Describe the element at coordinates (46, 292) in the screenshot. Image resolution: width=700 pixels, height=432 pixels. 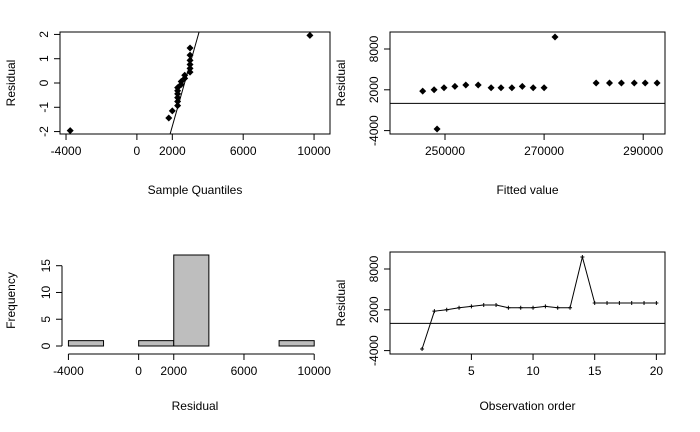
I see `y-tick-label: 10` at that location.